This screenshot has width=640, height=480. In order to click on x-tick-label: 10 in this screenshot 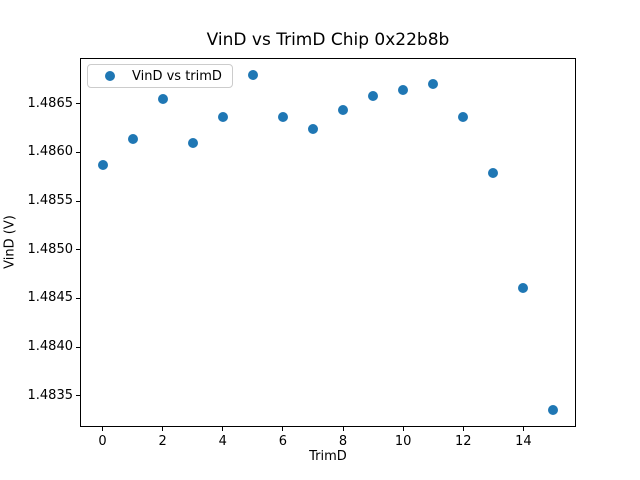, I will do `click(403, 441)`.